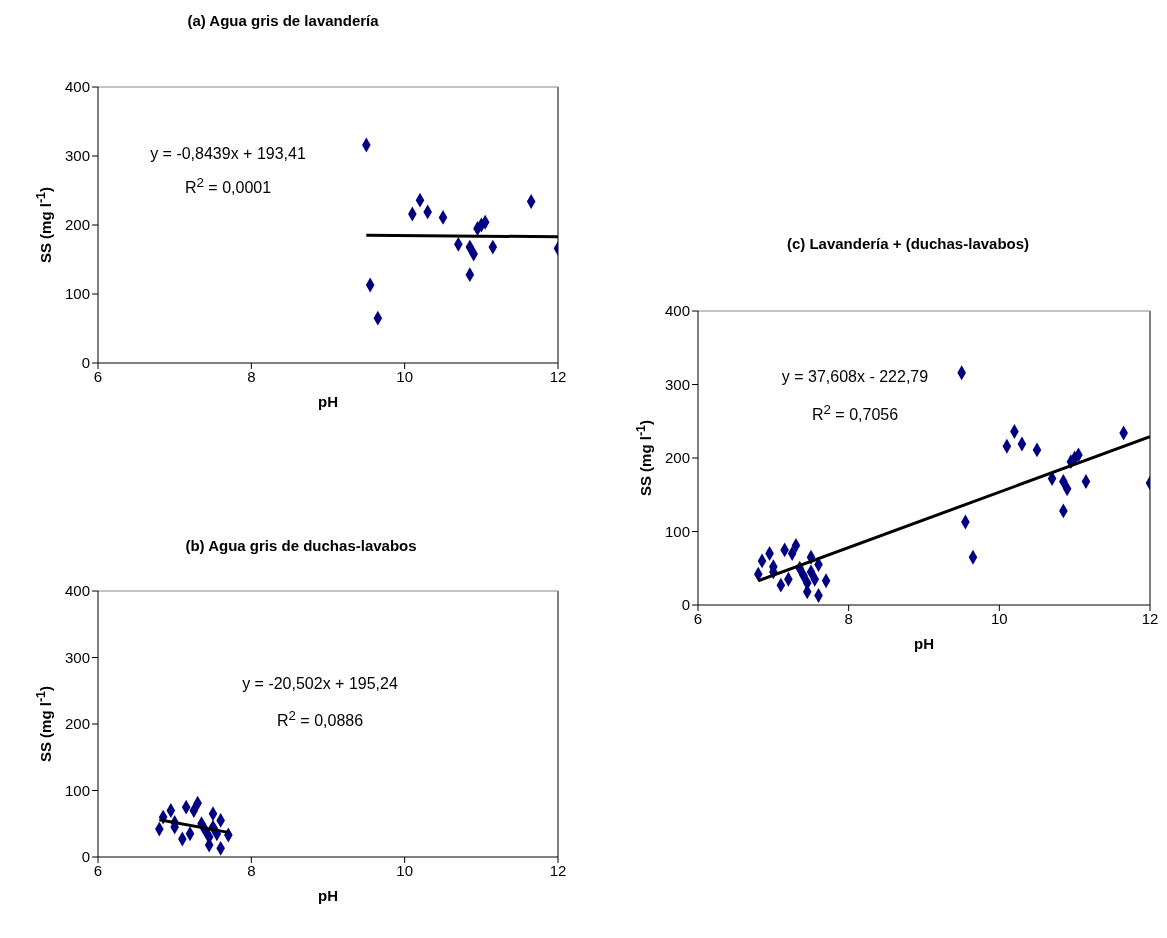 The height and width of the screenshot is (938, 1167). I want to click on annotation: y = -0,8439x + 193,41, so click(228, 153).